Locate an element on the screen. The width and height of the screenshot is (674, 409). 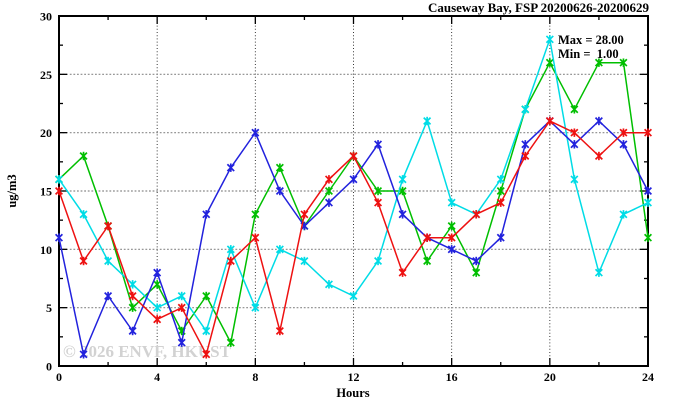
x-tick-label: 4 is located at coordinates (157, 377).